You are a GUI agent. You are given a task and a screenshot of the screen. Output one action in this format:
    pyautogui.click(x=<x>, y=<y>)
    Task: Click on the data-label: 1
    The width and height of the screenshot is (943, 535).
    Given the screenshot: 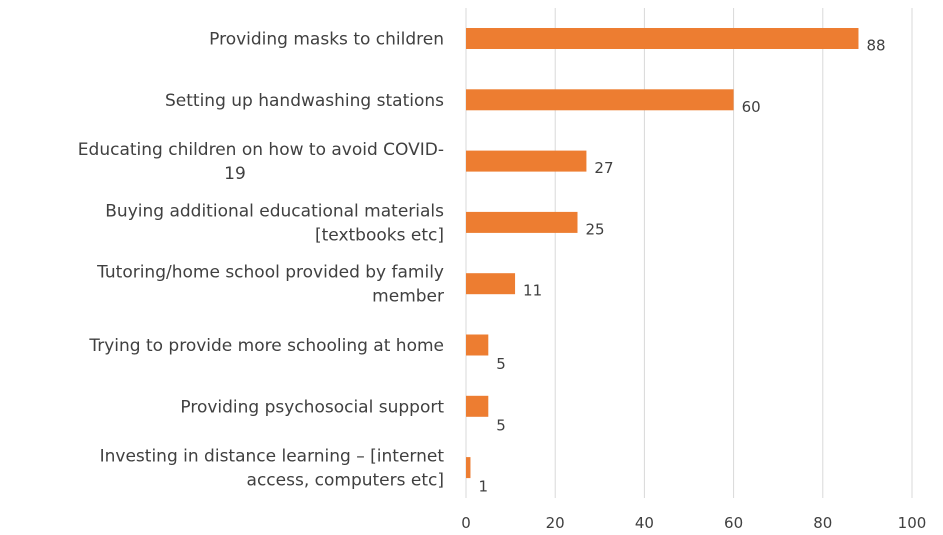 What is the action you would take?
    pyautogui.click(x=483, y=487)
    